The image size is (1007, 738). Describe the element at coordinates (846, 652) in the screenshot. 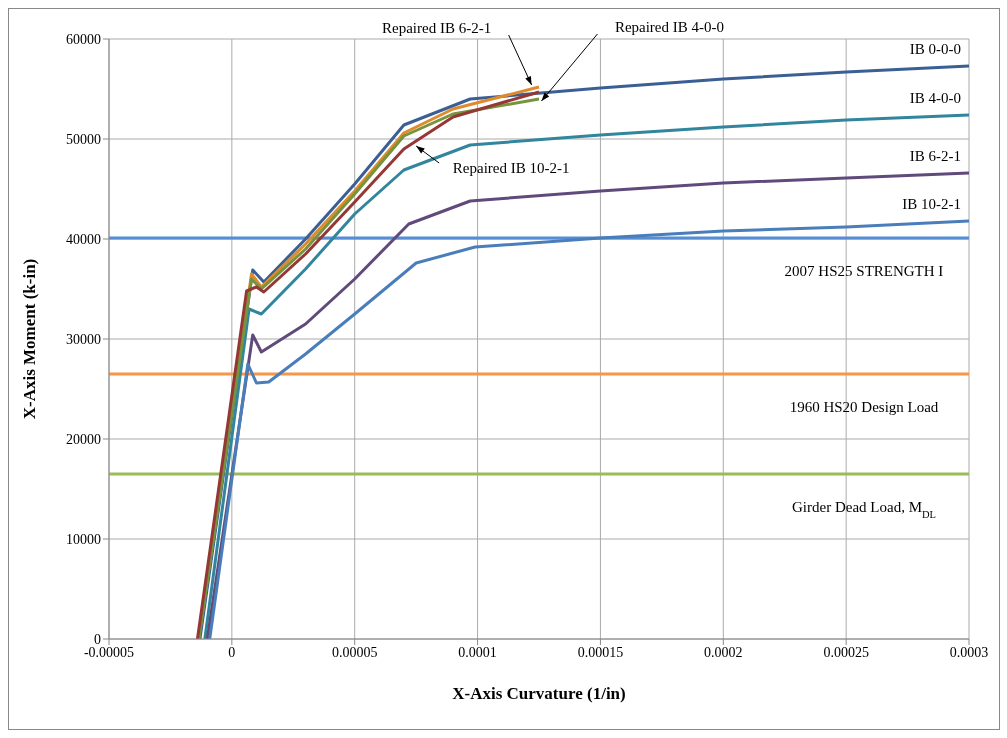

I see `x-tick-label: 0.00025` at that location.